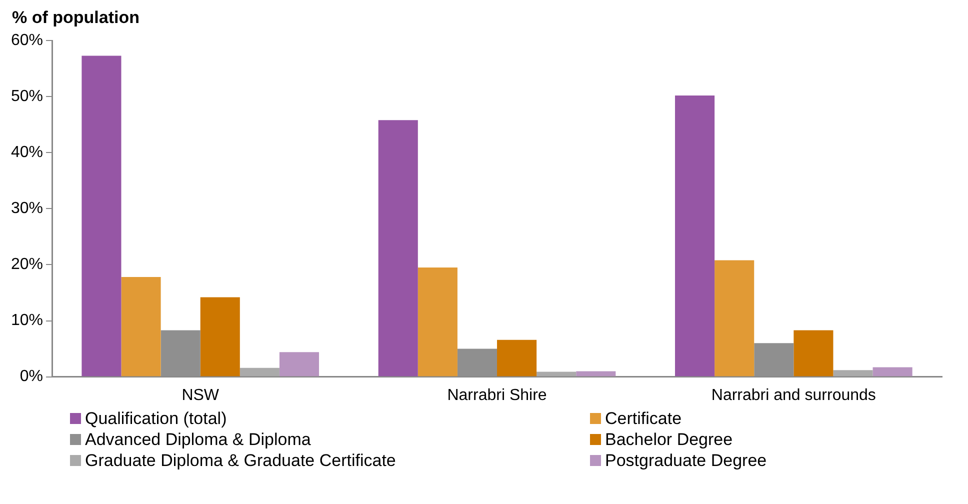 This screenshot has height=504, width=968. Describe the element at coordinates (27, 265) in the screenshot. I see `y-tick-label: 20%` at that location.